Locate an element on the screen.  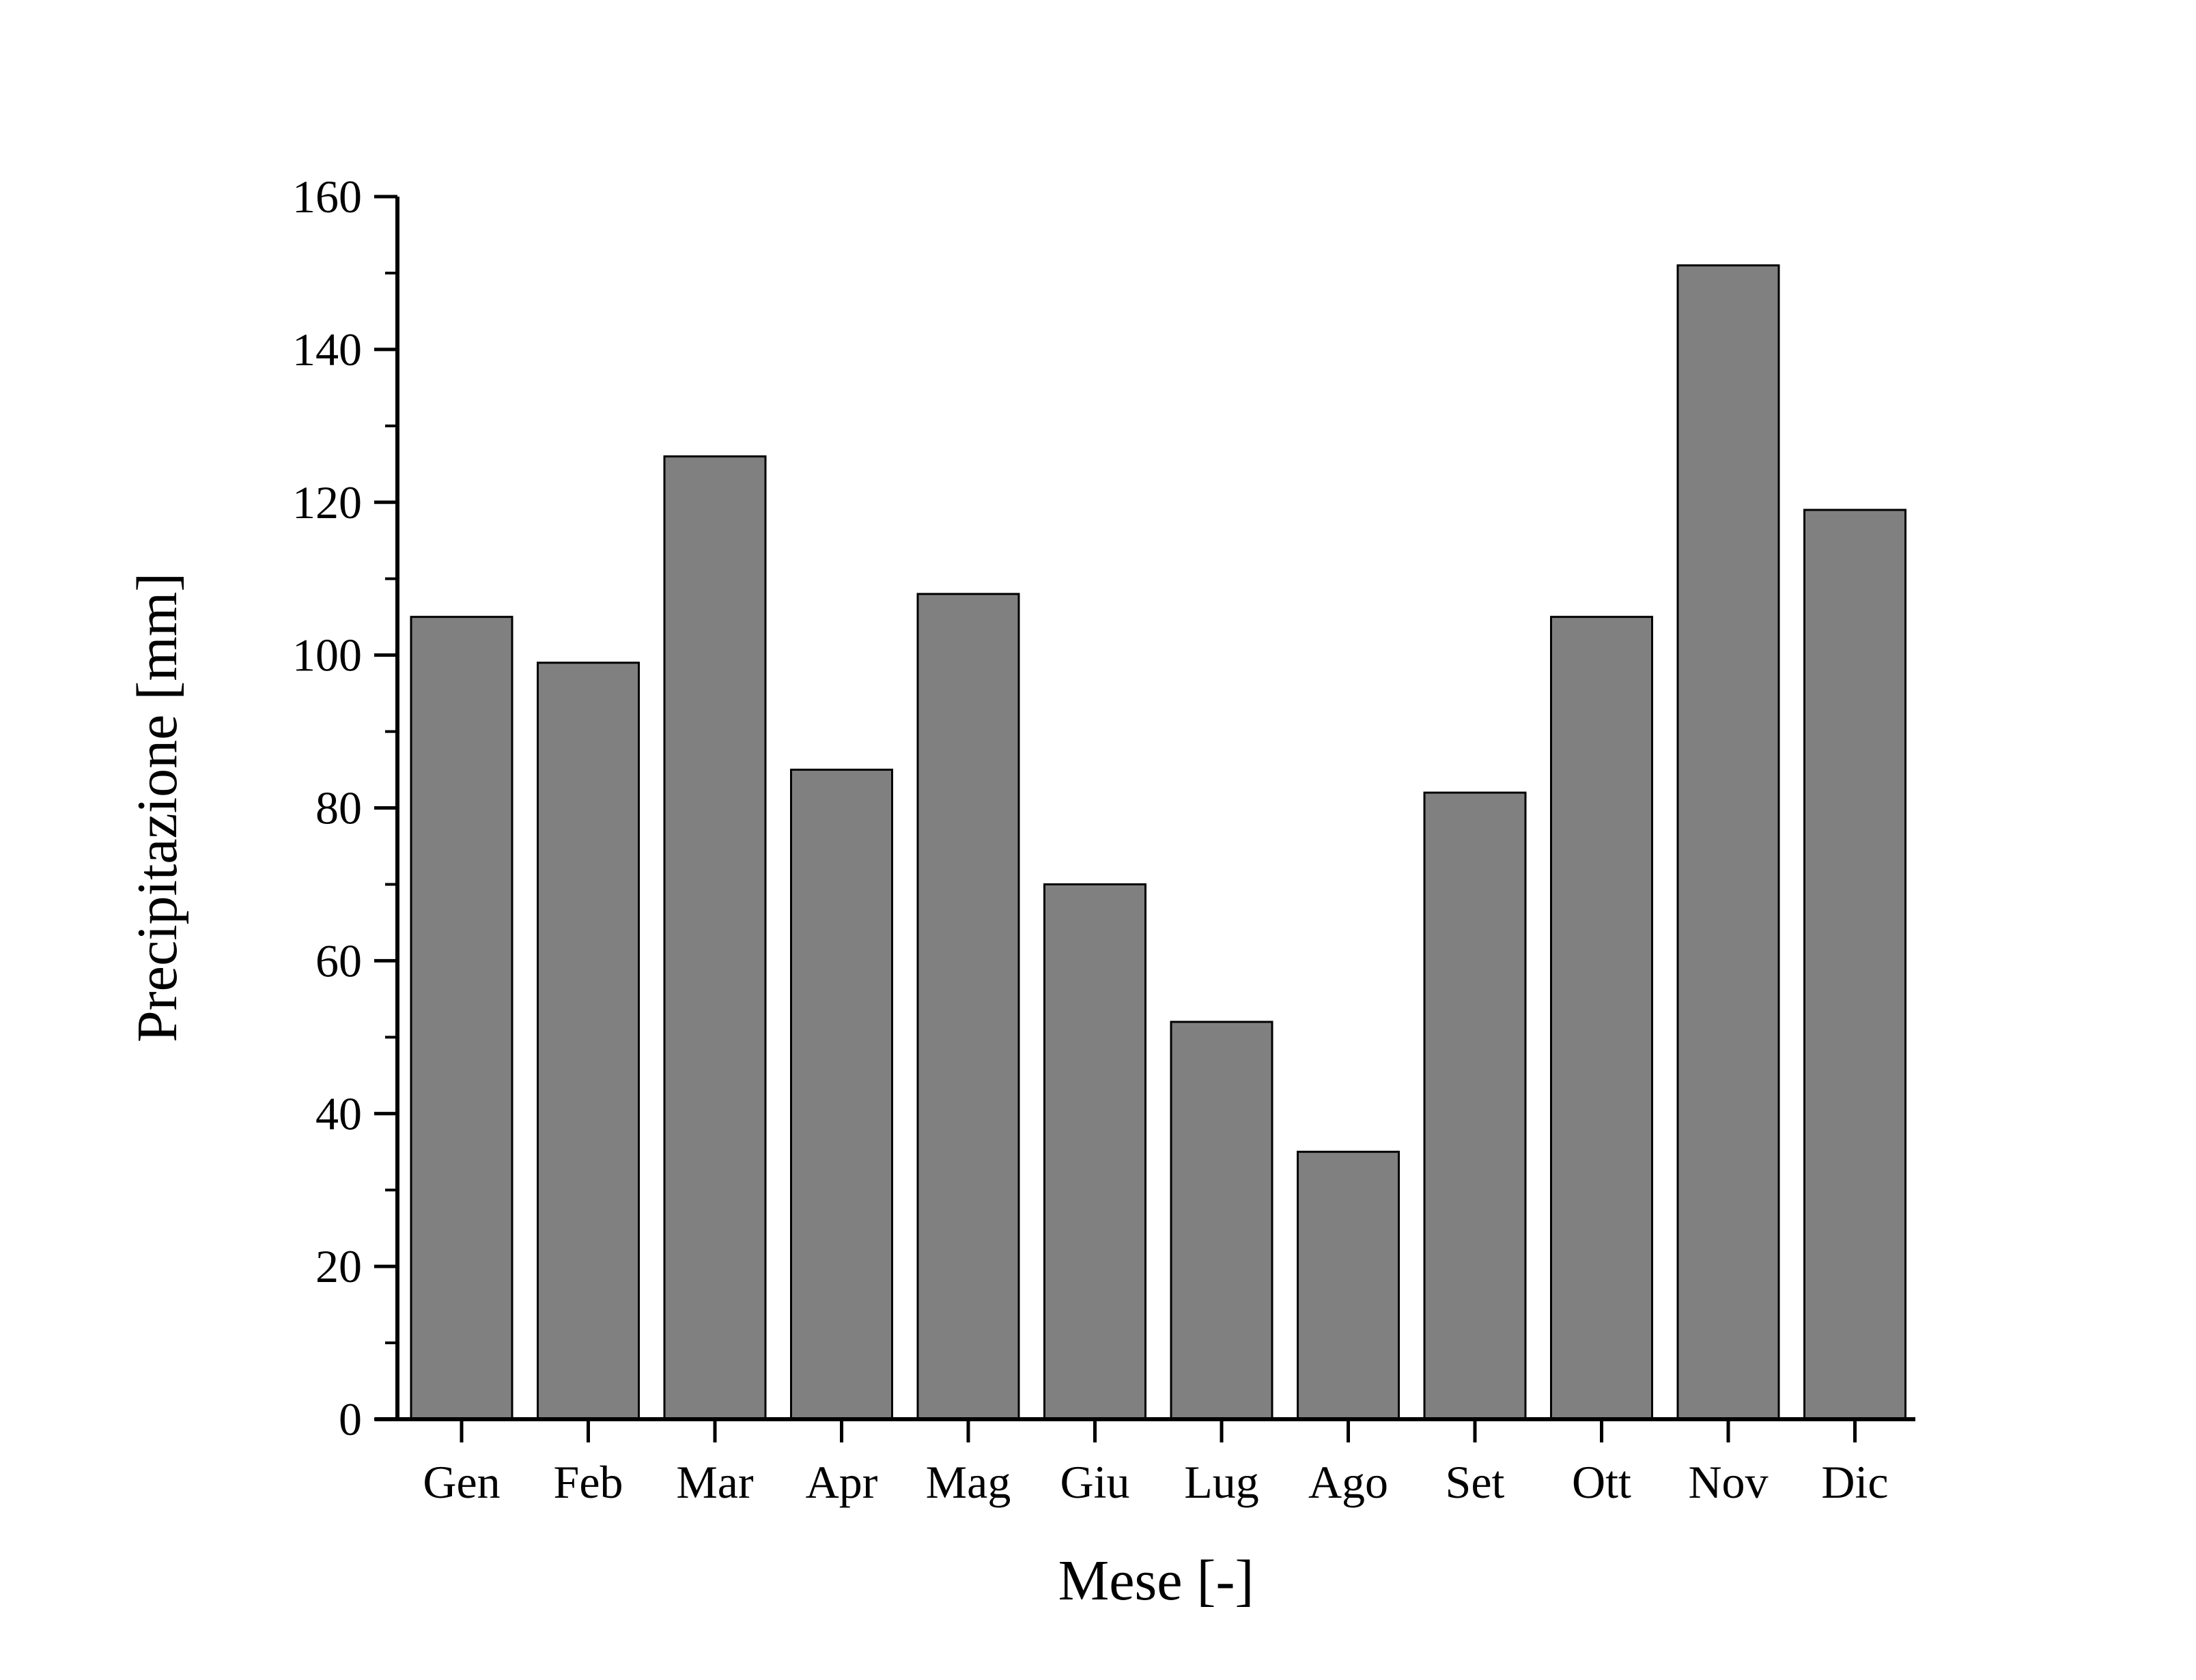
y-tick-label-160: 160 is located at coordinates (327, 197).